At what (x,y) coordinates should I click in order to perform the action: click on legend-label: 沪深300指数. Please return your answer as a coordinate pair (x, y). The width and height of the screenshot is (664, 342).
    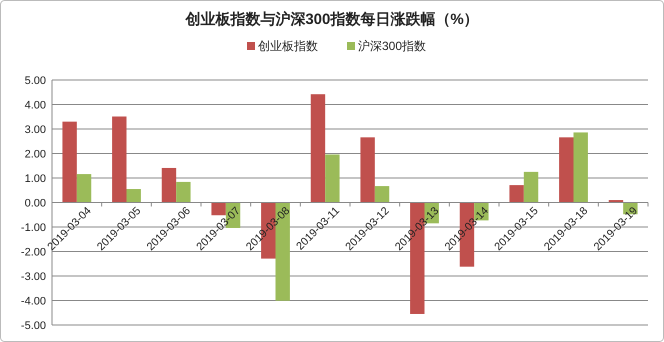
    Looking at the image, I should click on (392, 46).